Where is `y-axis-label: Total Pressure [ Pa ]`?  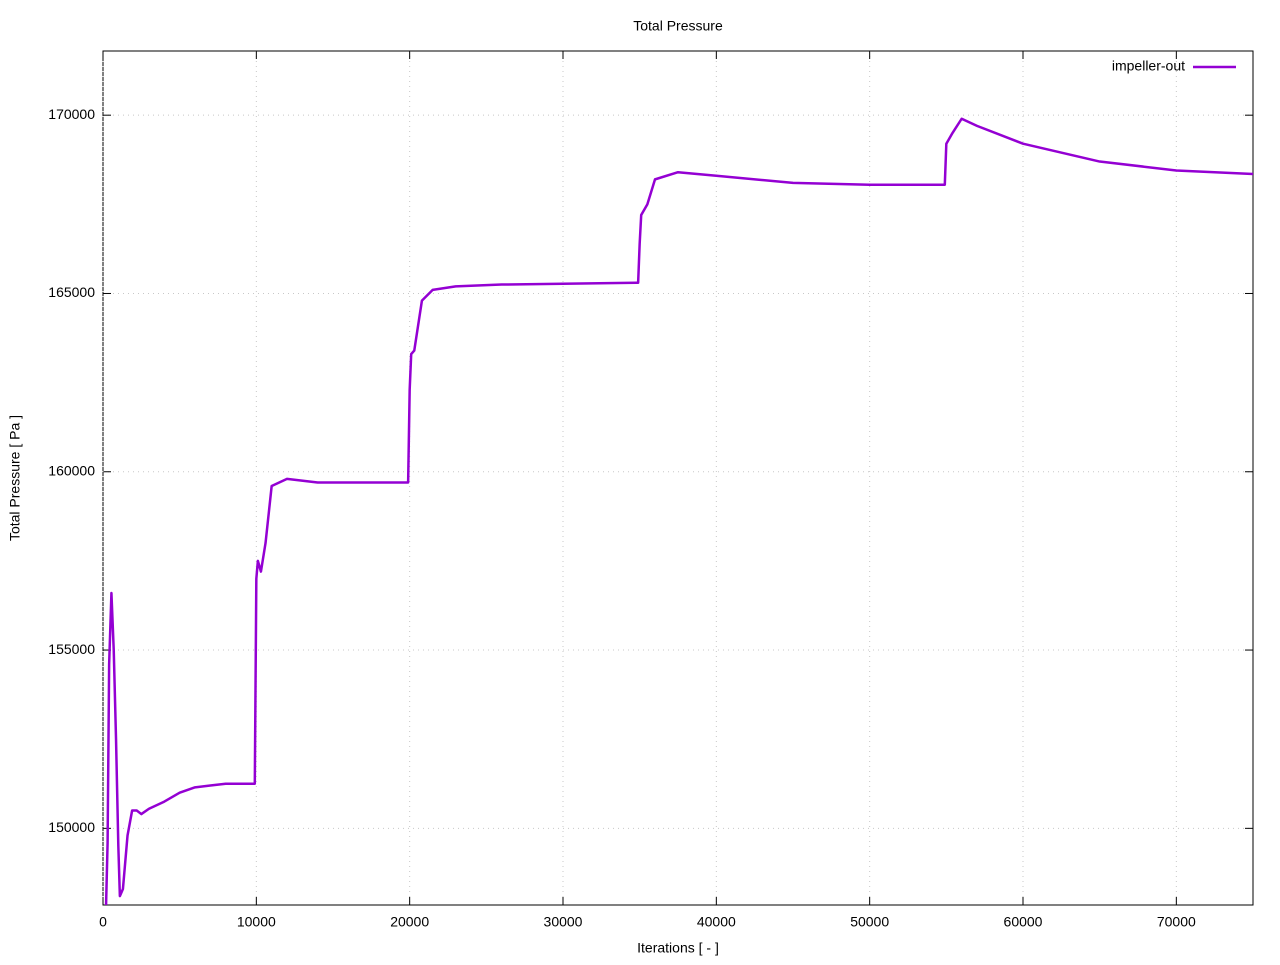
y-axis-label: Total Pressure [ Pa ] is located at coordinates (15, 478).